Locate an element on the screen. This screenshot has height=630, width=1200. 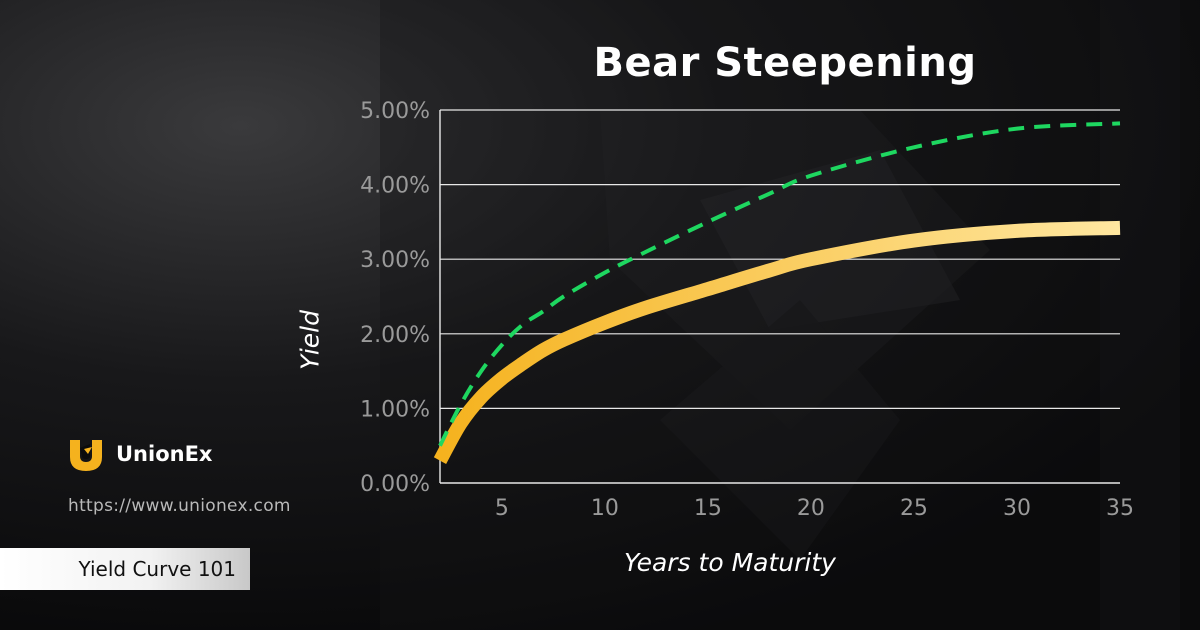
y-tick-label: 5.00% is located at coordinates (395, 111).